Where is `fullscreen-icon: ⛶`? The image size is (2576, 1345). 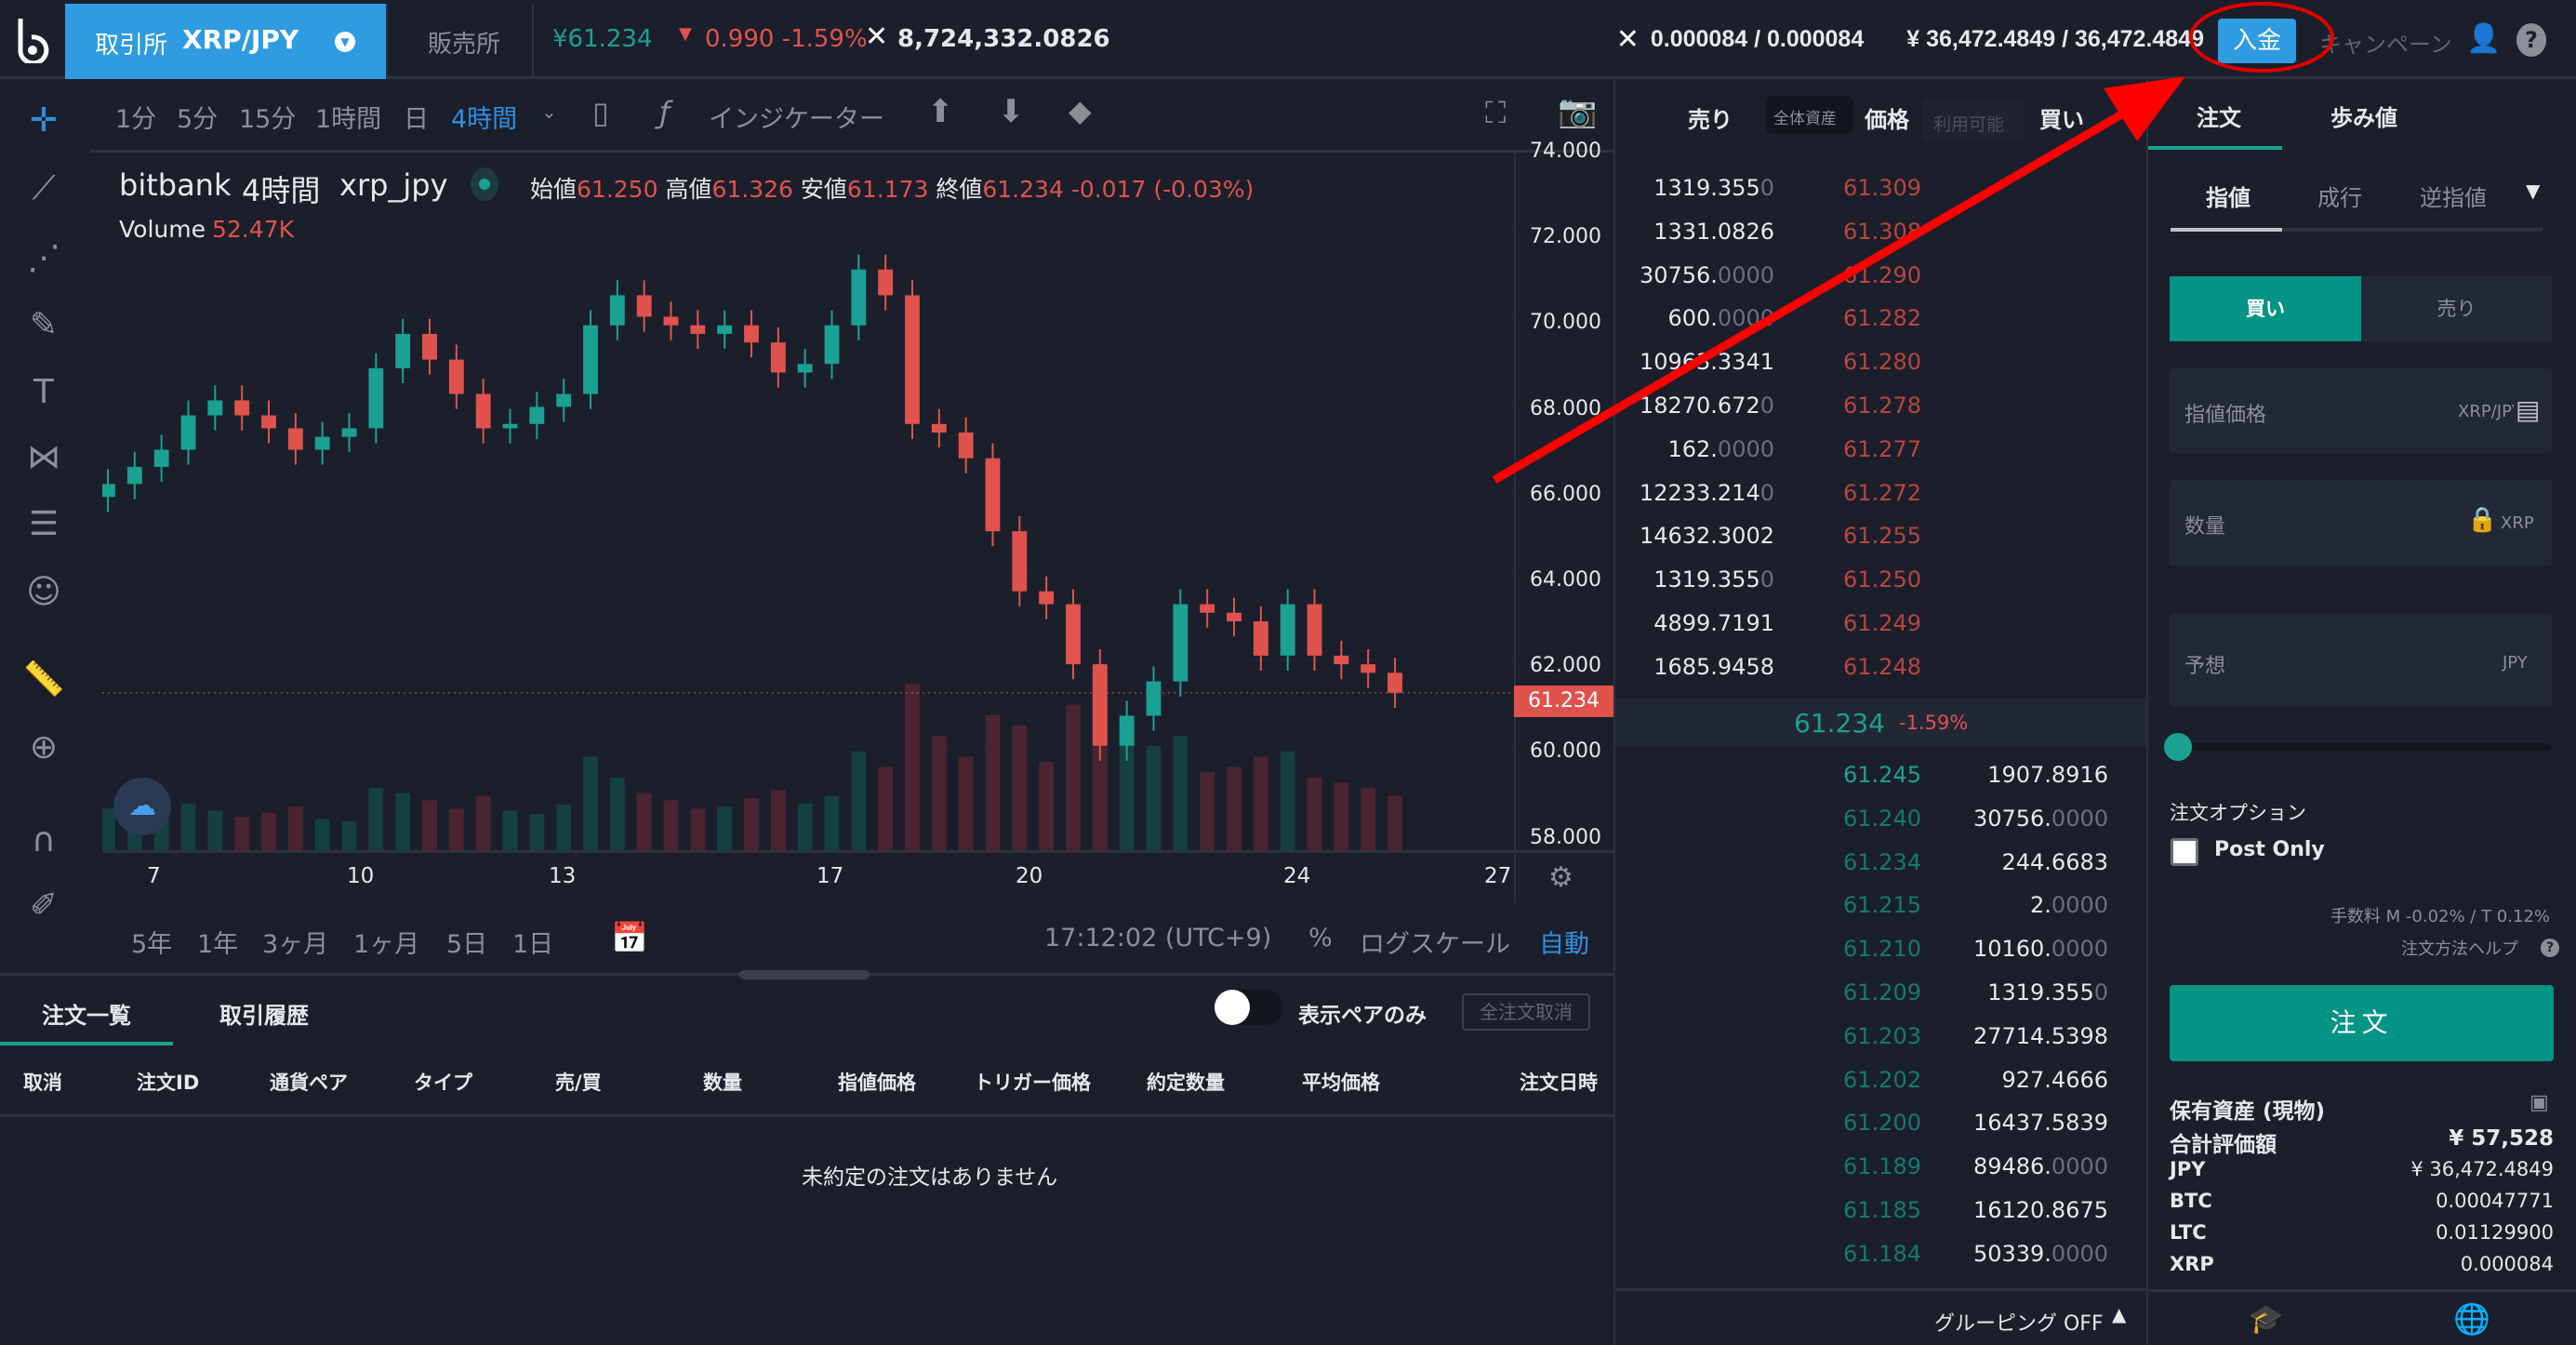
fullscreen-icon: ⛶ is located at coordinates (1496, 112).